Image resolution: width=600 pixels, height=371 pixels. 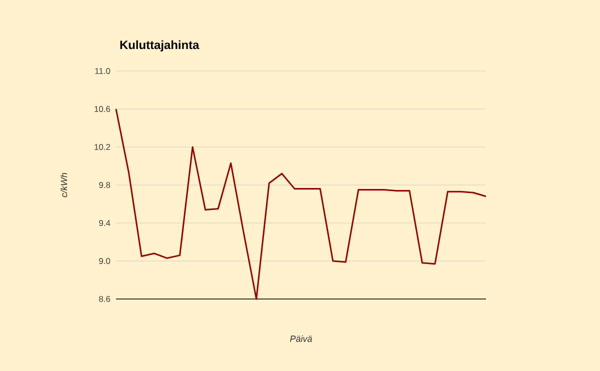 I want to click on y-axis-title: c/kWh, so click(x=64, y=185).